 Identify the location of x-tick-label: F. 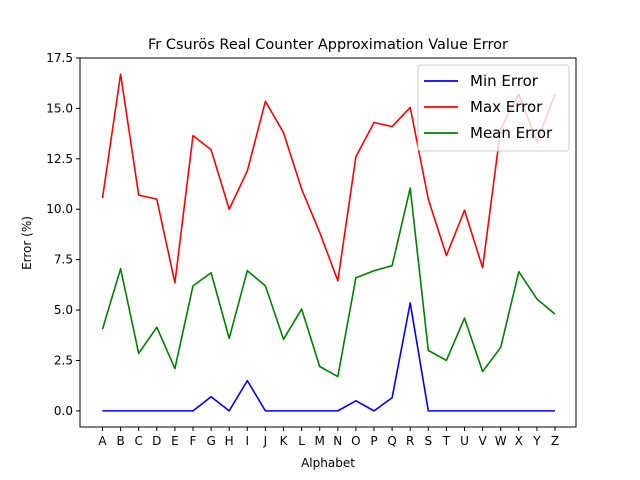
(193, 441).